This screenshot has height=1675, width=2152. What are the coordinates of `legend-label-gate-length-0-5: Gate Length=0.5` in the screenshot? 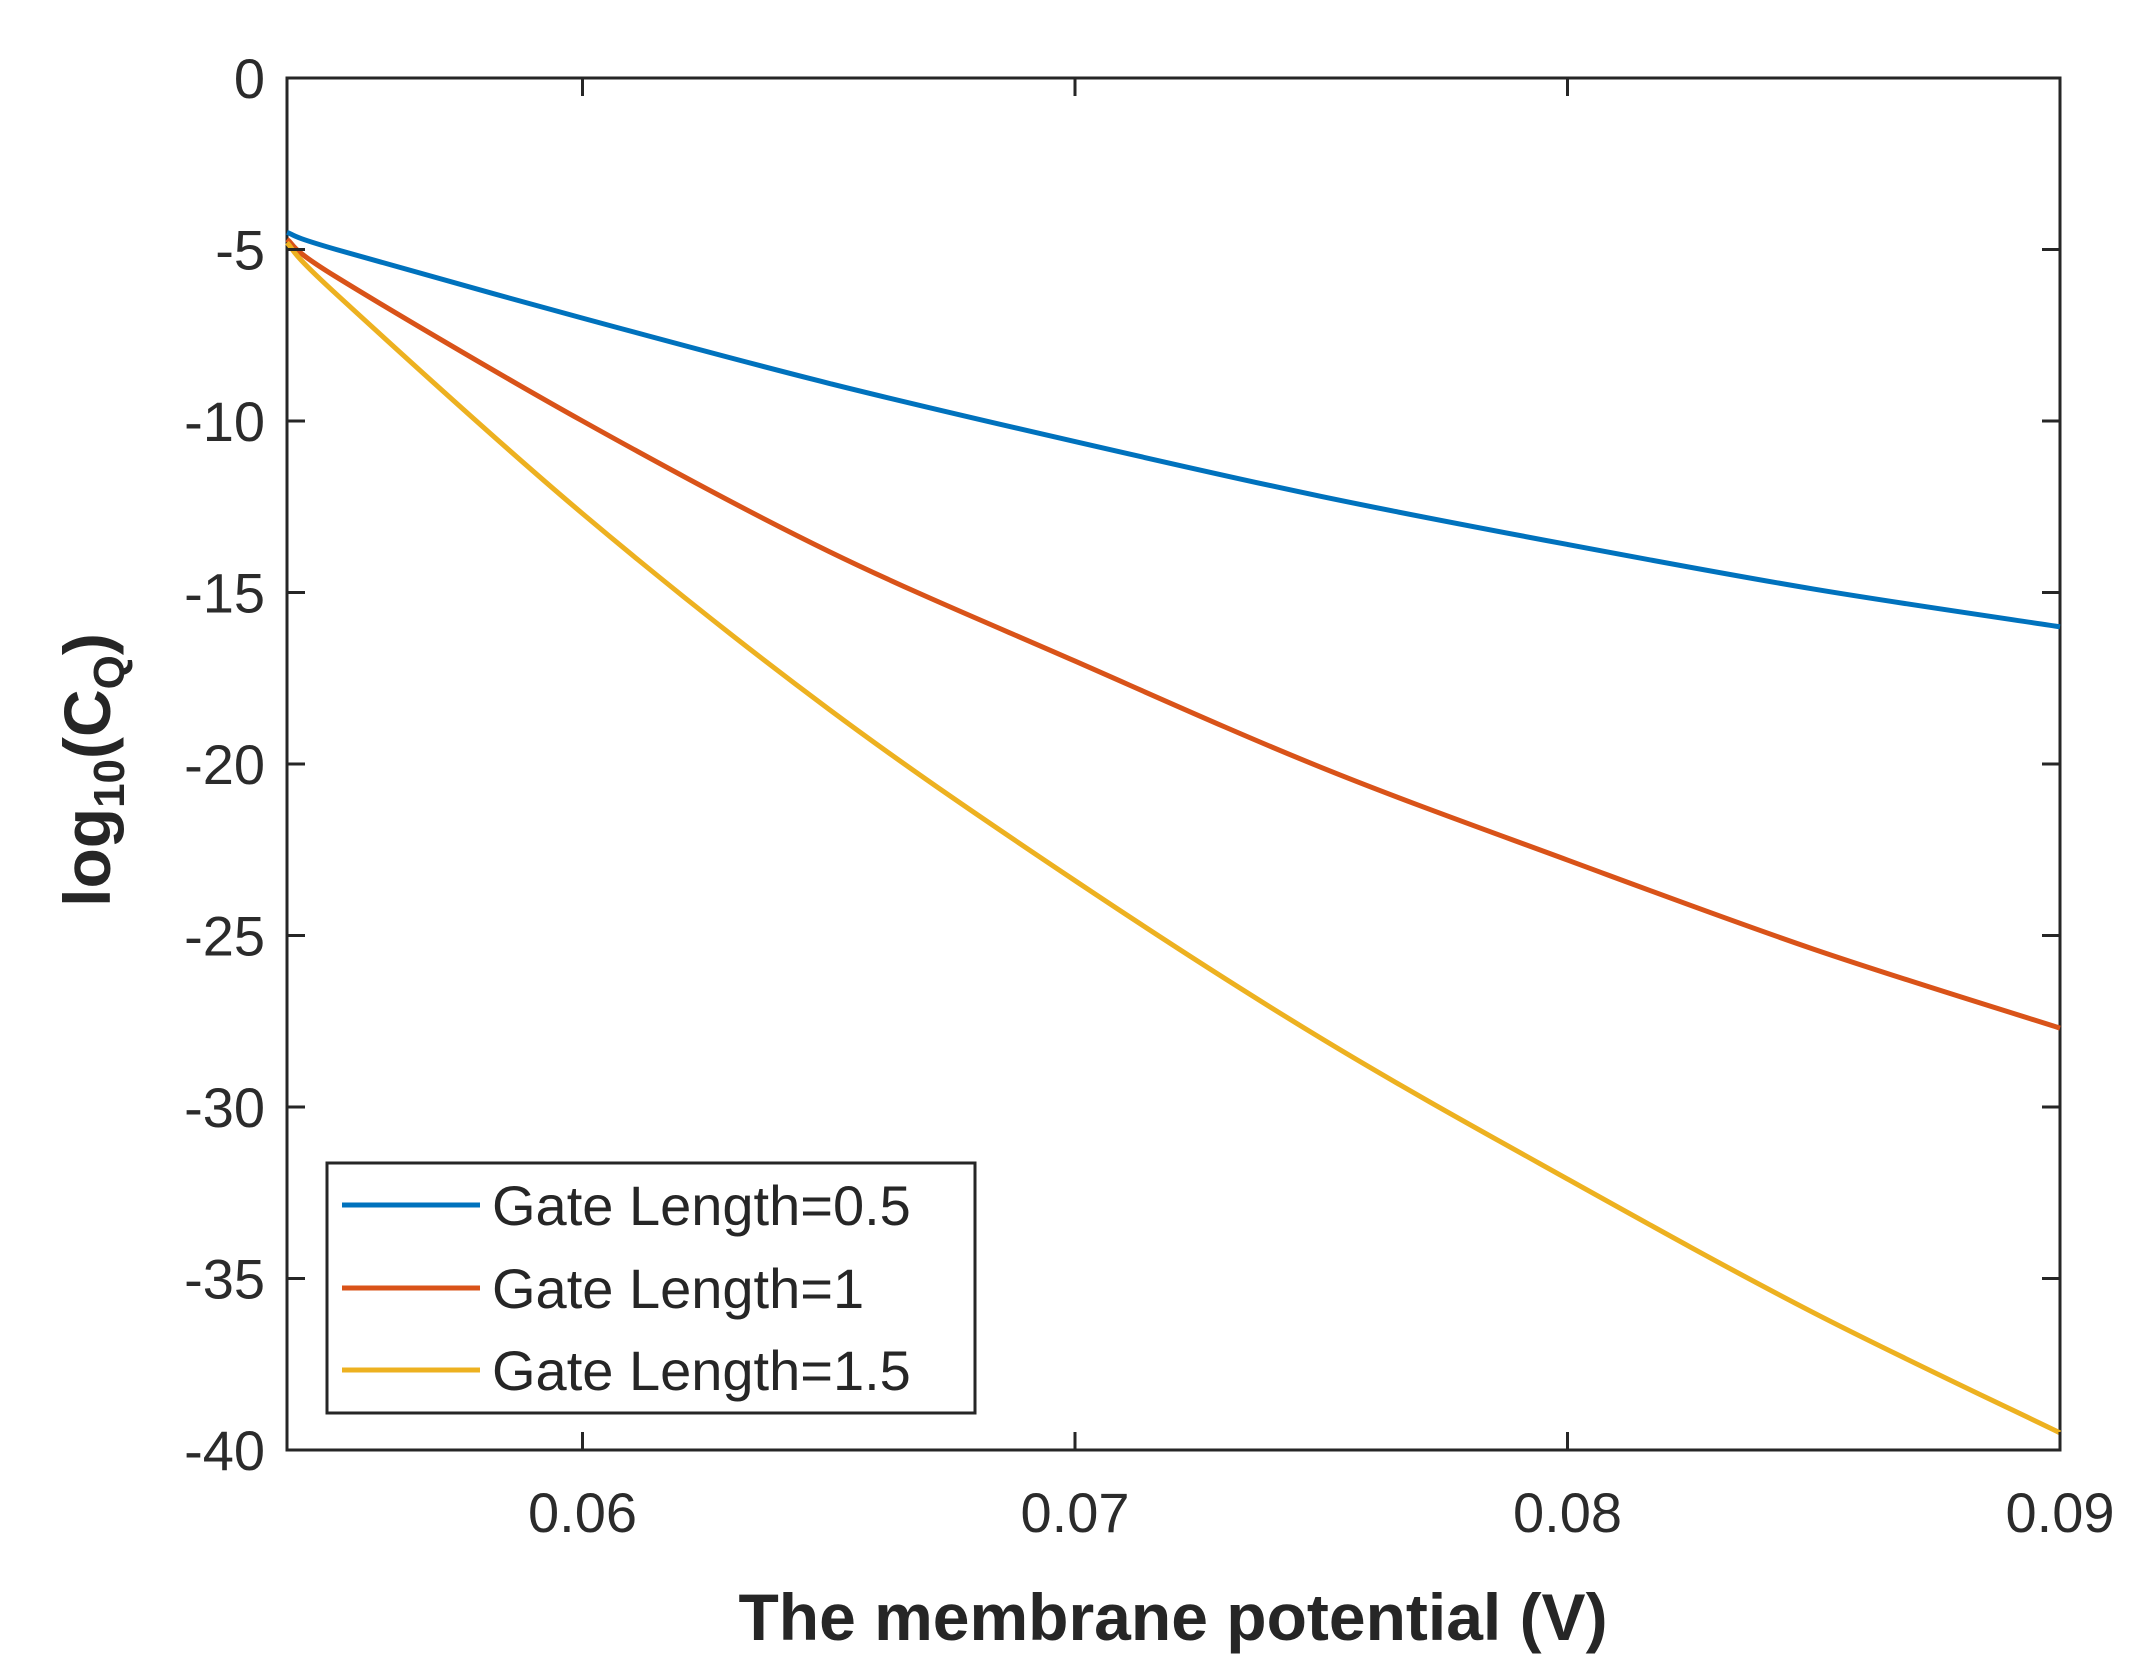 It's located at (701, 1205).